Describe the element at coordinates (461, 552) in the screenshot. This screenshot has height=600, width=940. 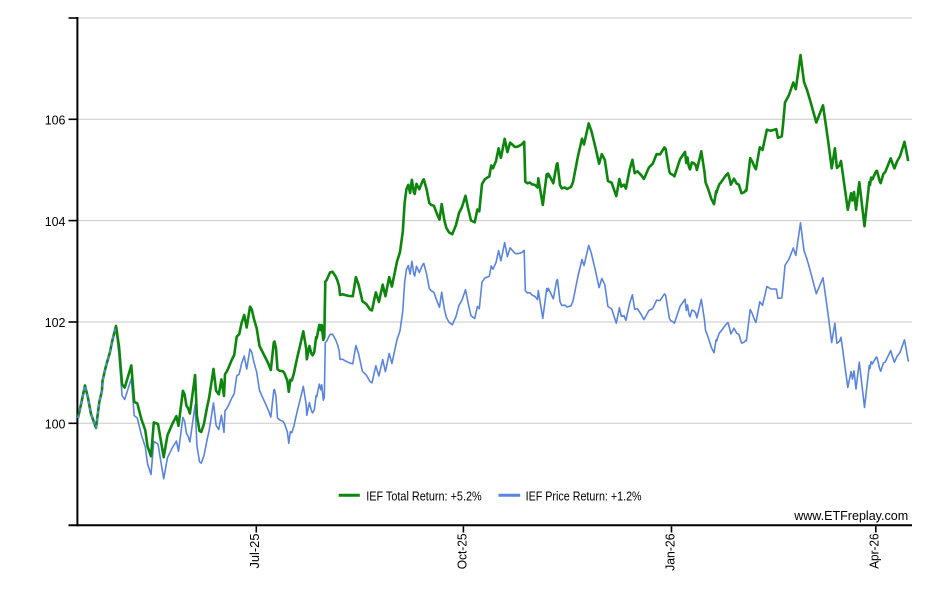
I see `svg-text: Oct-25` at that location.